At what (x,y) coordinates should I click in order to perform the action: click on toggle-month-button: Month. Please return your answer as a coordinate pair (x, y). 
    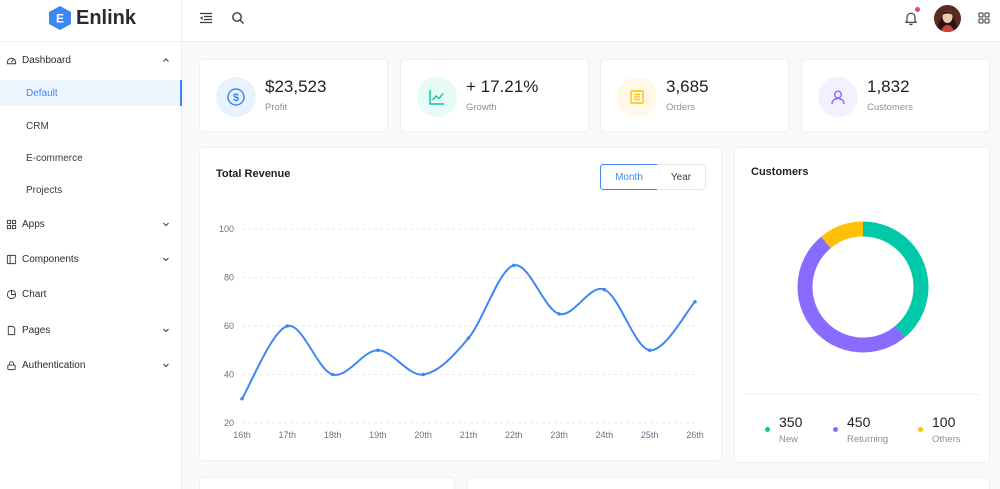
    Looking at the image, I should click on (629, 177).